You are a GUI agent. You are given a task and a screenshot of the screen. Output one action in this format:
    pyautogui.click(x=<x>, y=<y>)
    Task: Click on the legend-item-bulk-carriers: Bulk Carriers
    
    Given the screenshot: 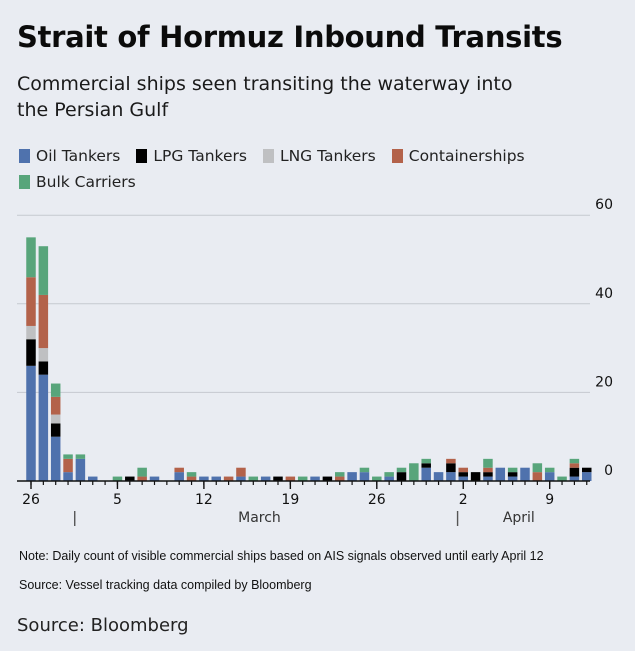 What is the action you would take?
    pyautogui.click(x=77, y=182)
    